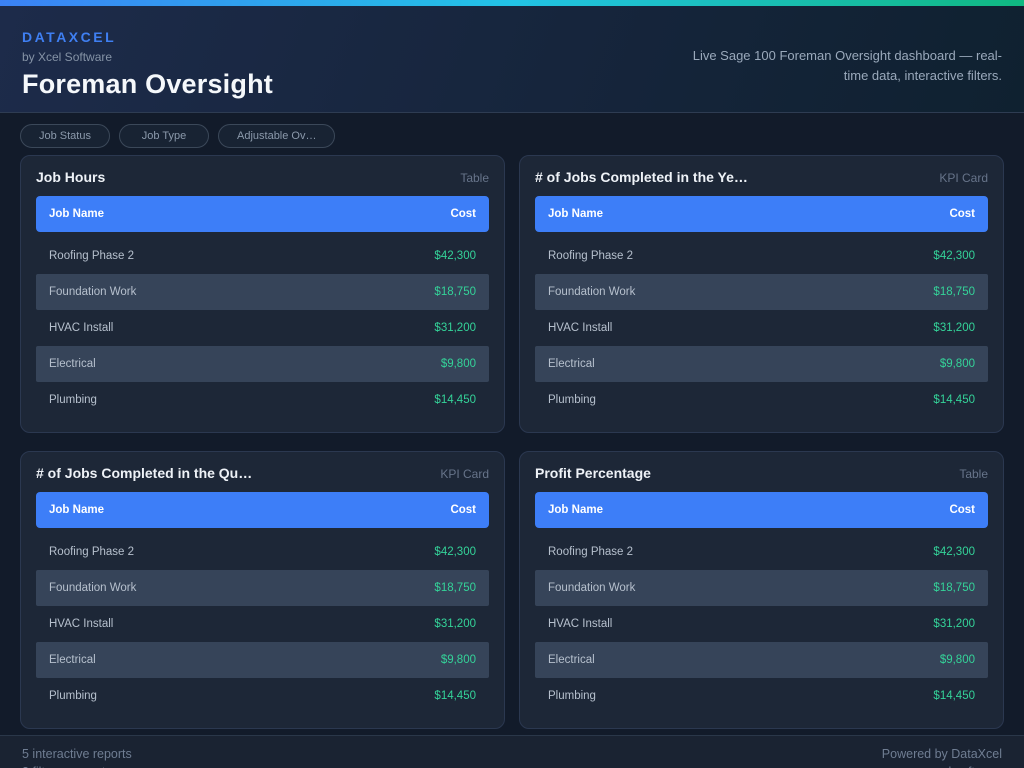  What do you see at coordinates (164, 136) in the screenshot?
I see `filter-chip-job-type: Job Type` at bounding box center [164, 136].